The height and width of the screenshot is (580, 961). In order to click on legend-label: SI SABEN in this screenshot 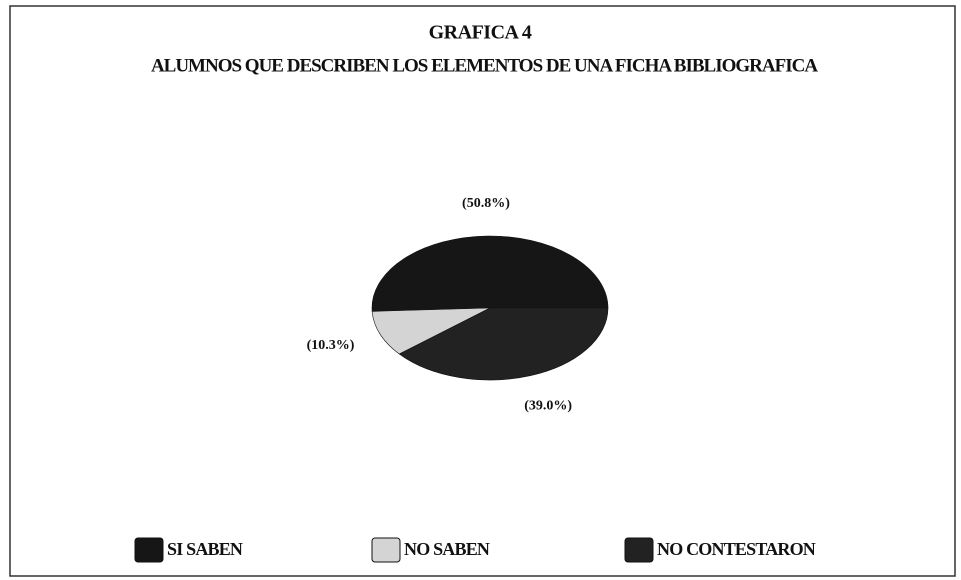, I will do `click(205, 549)`.